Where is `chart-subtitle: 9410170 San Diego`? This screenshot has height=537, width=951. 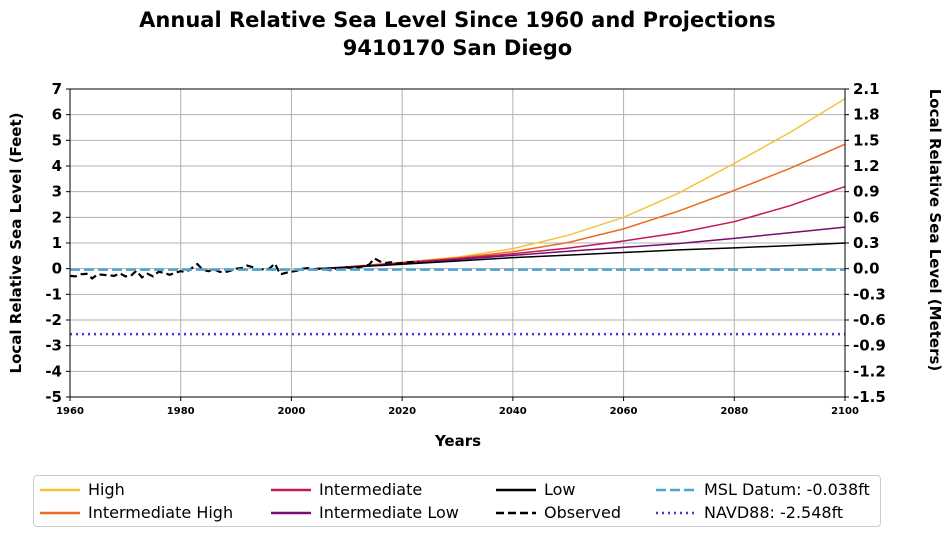
chart-subtitle: 9410170 San Diego is located at coordinates (457, 48).